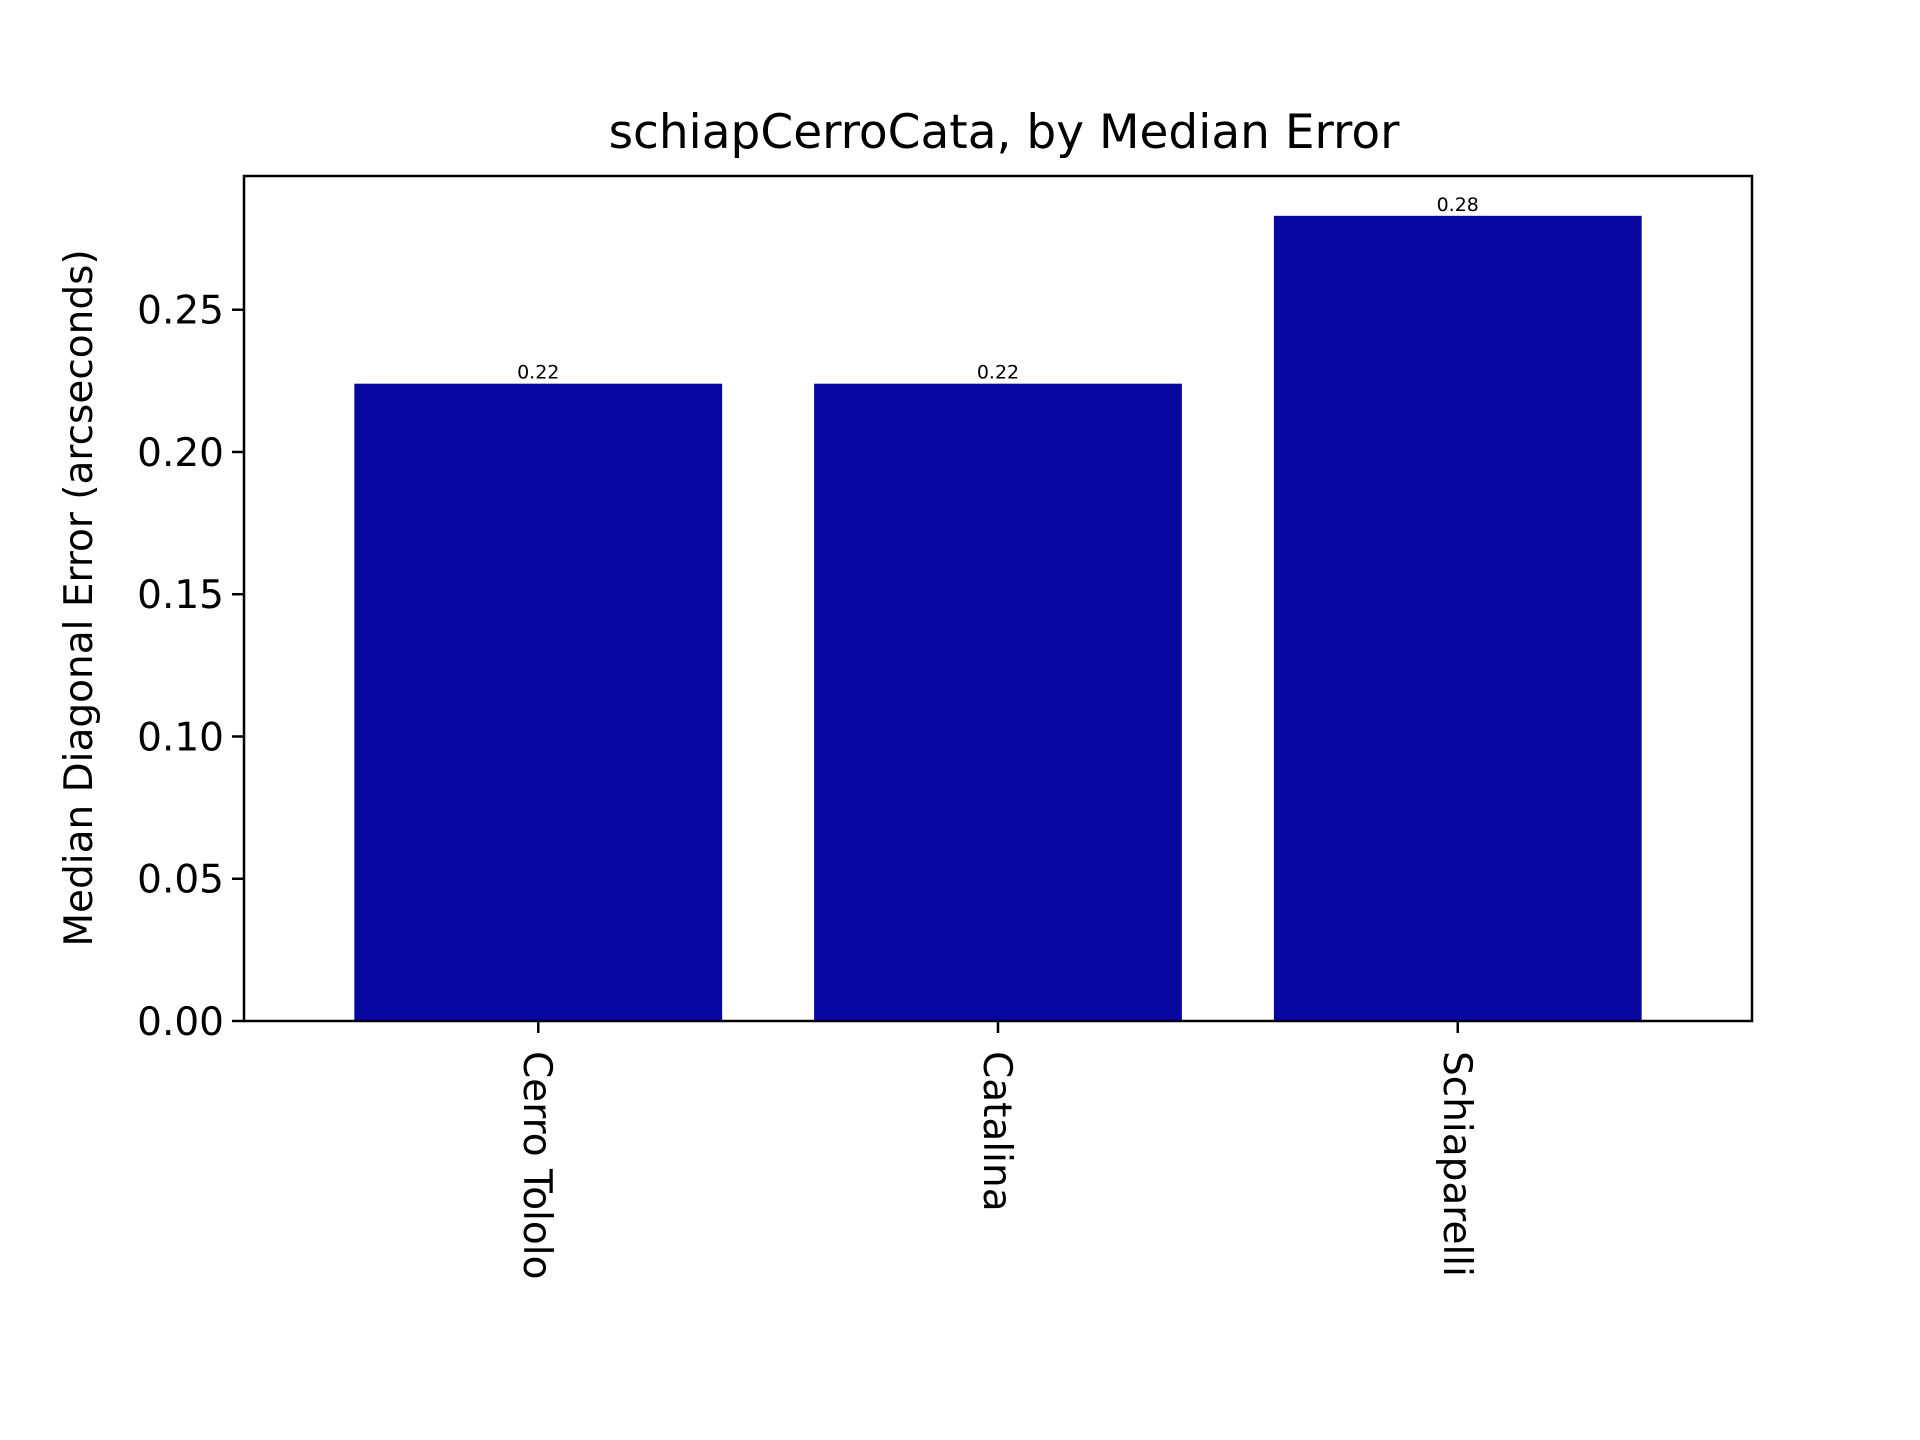  I want to click on bar-cerro-tololo, so click(538, 702).